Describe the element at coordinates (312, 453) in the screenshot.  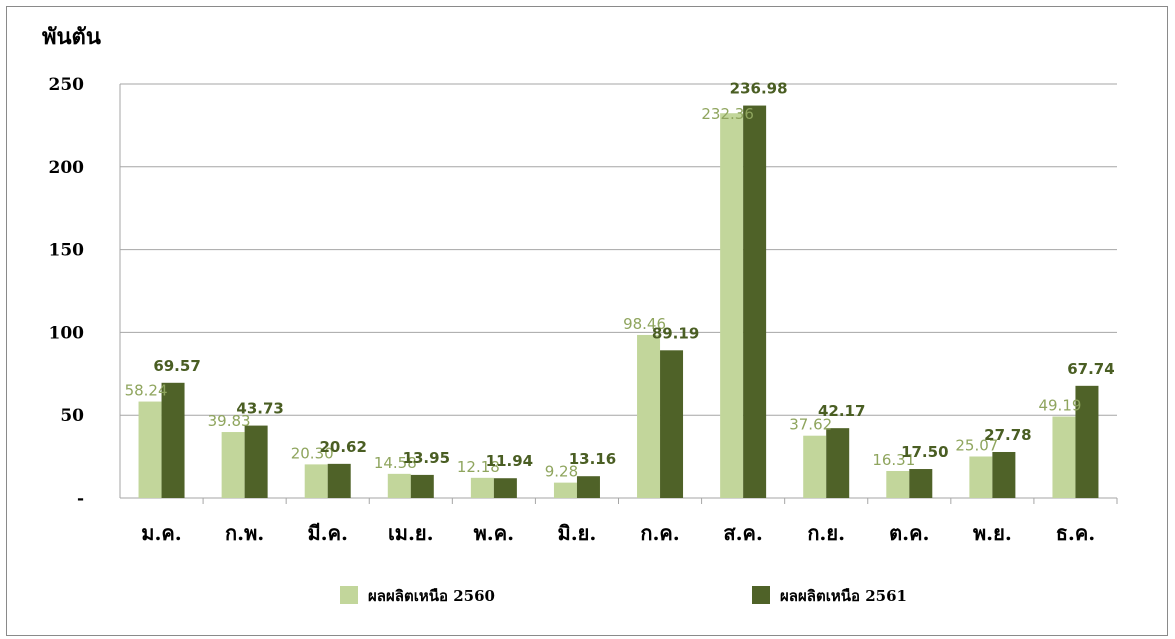
I see `data-label: 20.30` at that location.